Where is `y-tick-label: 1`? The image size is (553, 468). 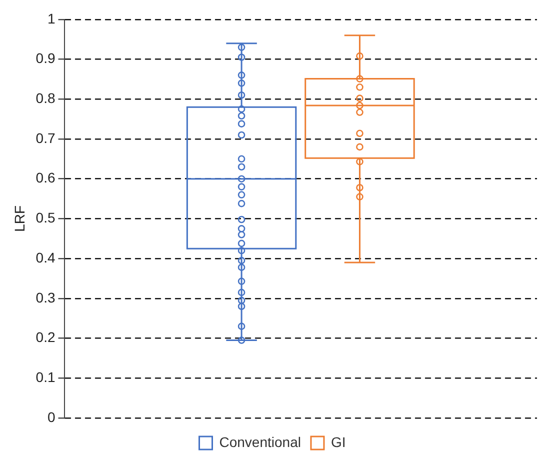 y-tick-label: 1 is located at coordinates (51, 18).